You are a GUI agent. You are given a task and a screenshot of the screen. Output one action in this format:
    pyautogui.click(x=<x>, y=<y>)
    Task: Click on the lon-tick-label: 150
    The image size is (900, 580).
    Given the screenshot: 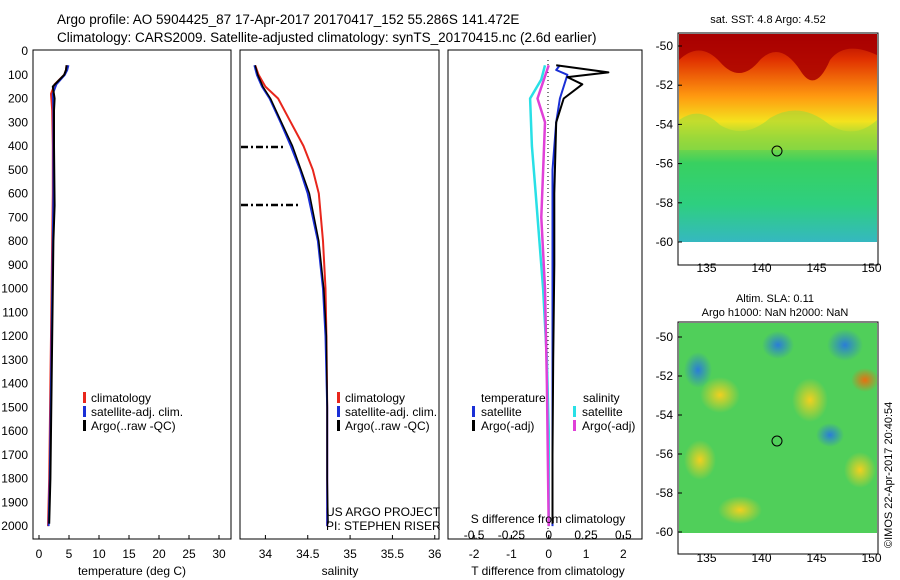 What is the action you would take?
    pyautogui.click(x=871, y=268)
    